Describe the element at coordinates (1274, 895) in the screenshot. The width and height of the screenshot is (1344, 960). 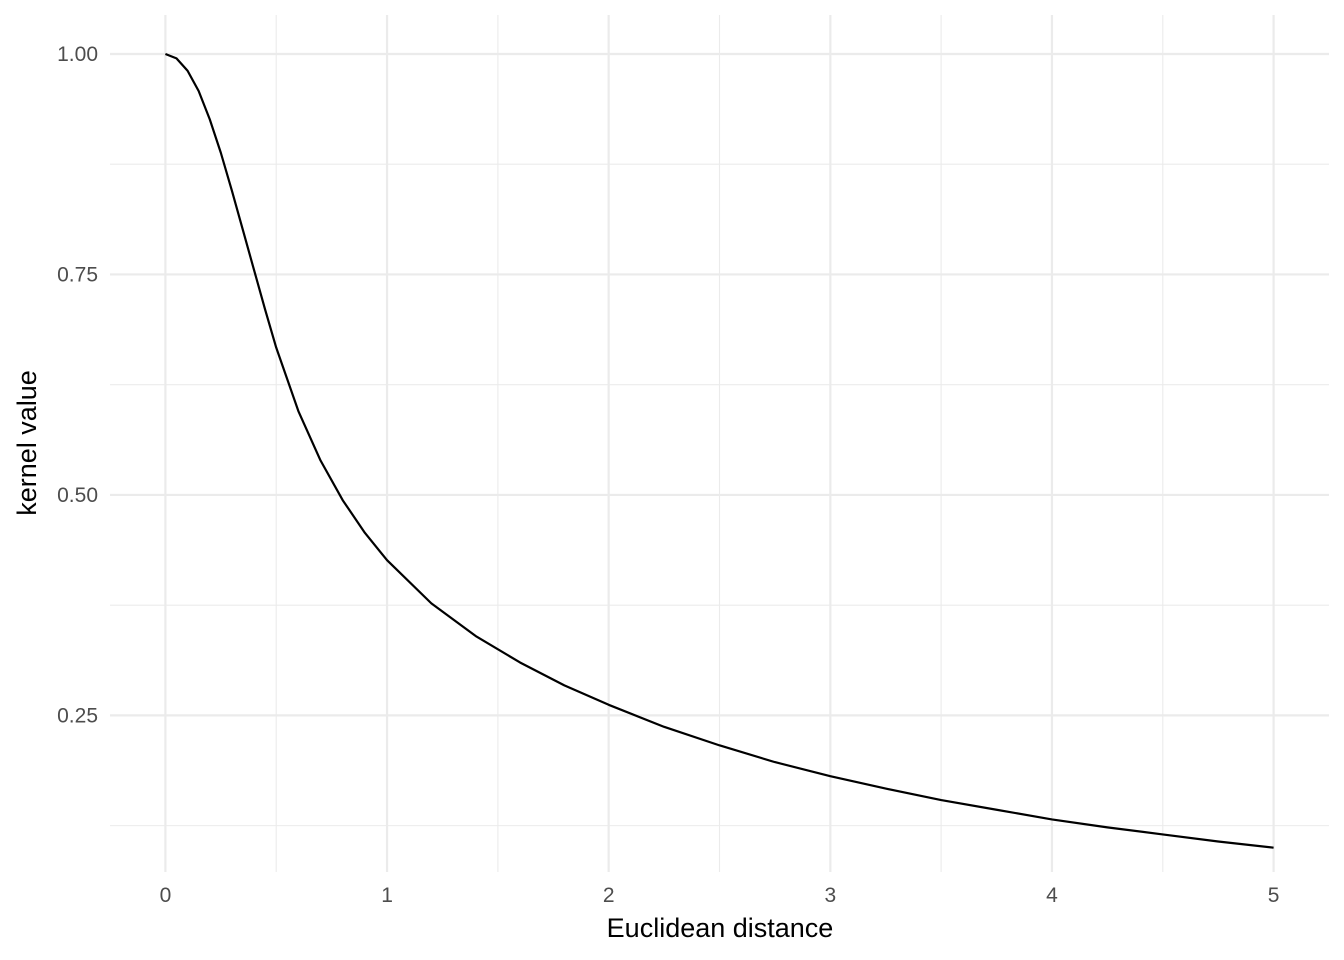
I see `x-tick-label: 5` at that location.